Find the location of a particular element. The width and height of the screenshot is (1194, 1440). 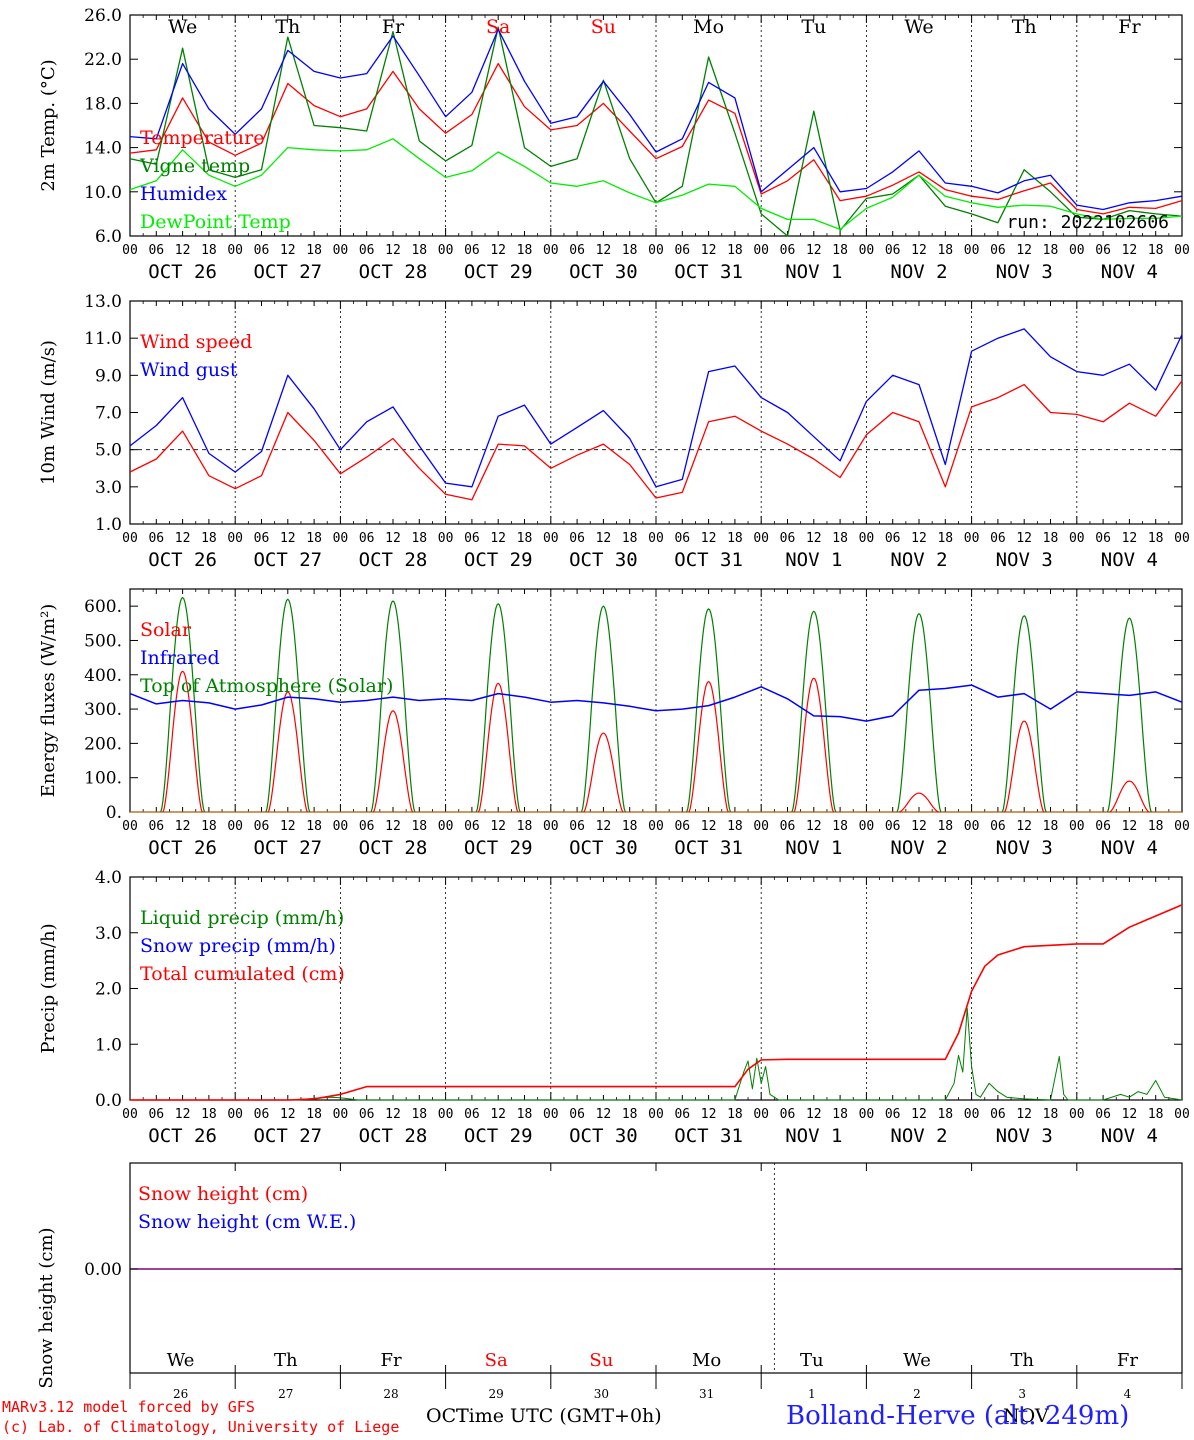

date-label: NOV 3 is located at coordinates (1024, 848).